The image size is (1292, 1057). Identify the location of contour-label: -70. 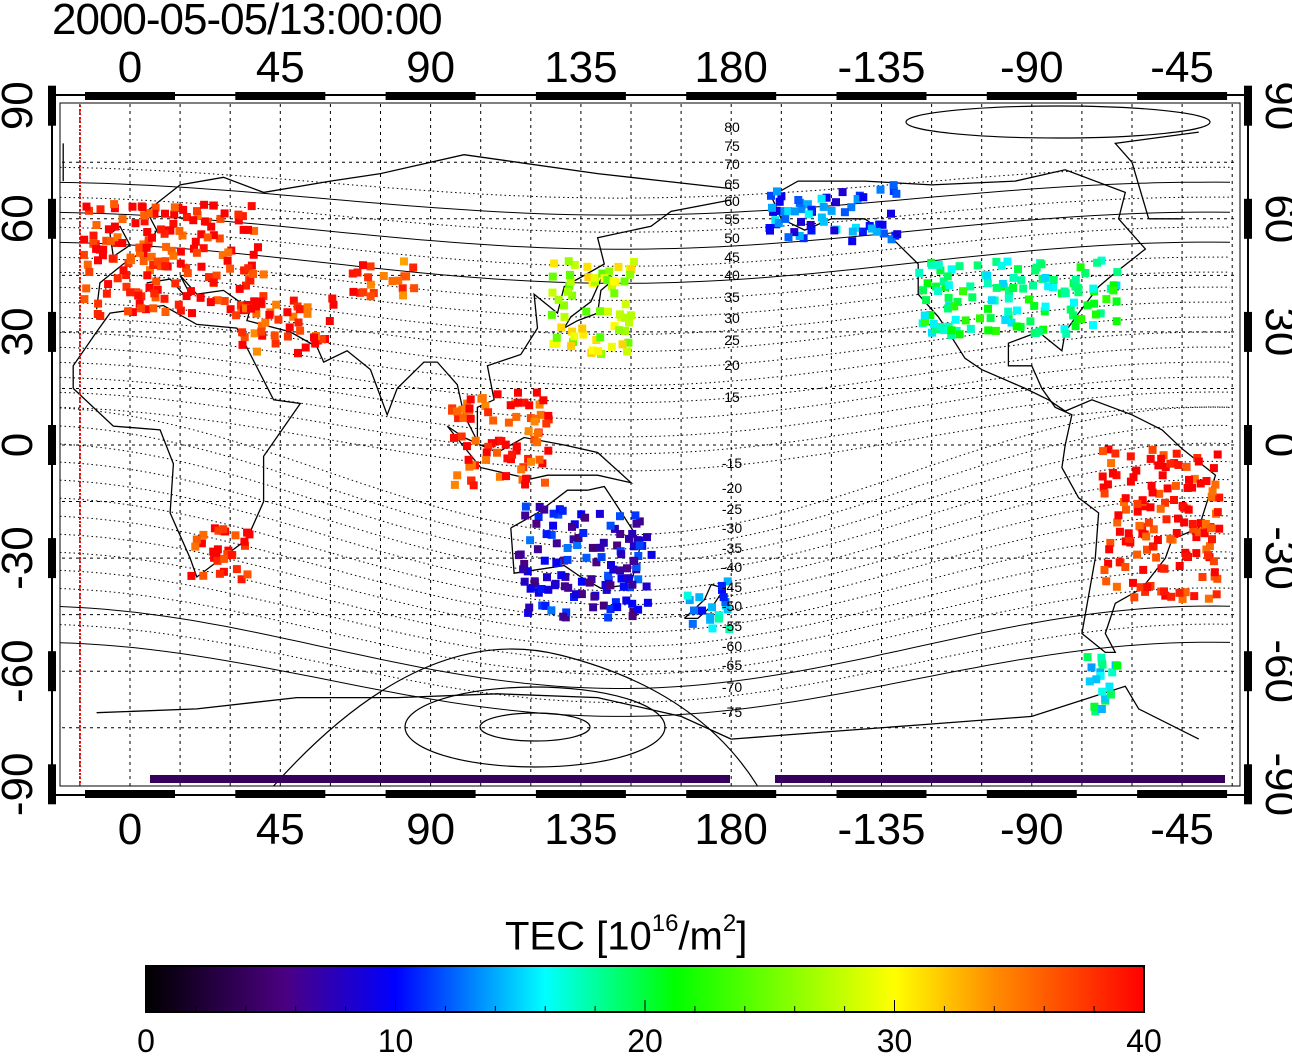
(732, 687).